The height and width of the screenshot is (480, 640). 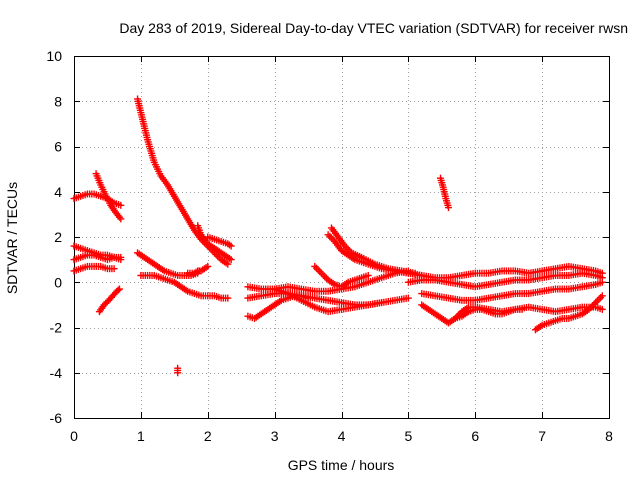 I want to click on x-tick-label: 0, so click(x=74, y=436).